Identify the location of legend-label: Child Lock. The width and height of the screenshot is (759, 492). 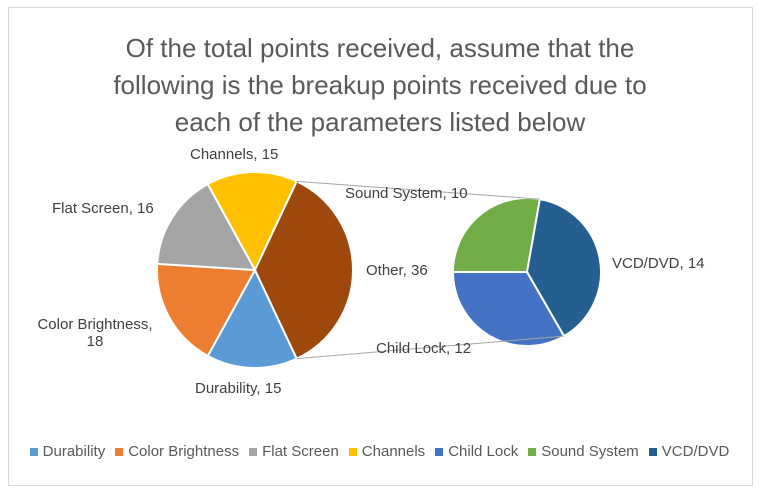
(483, 451).